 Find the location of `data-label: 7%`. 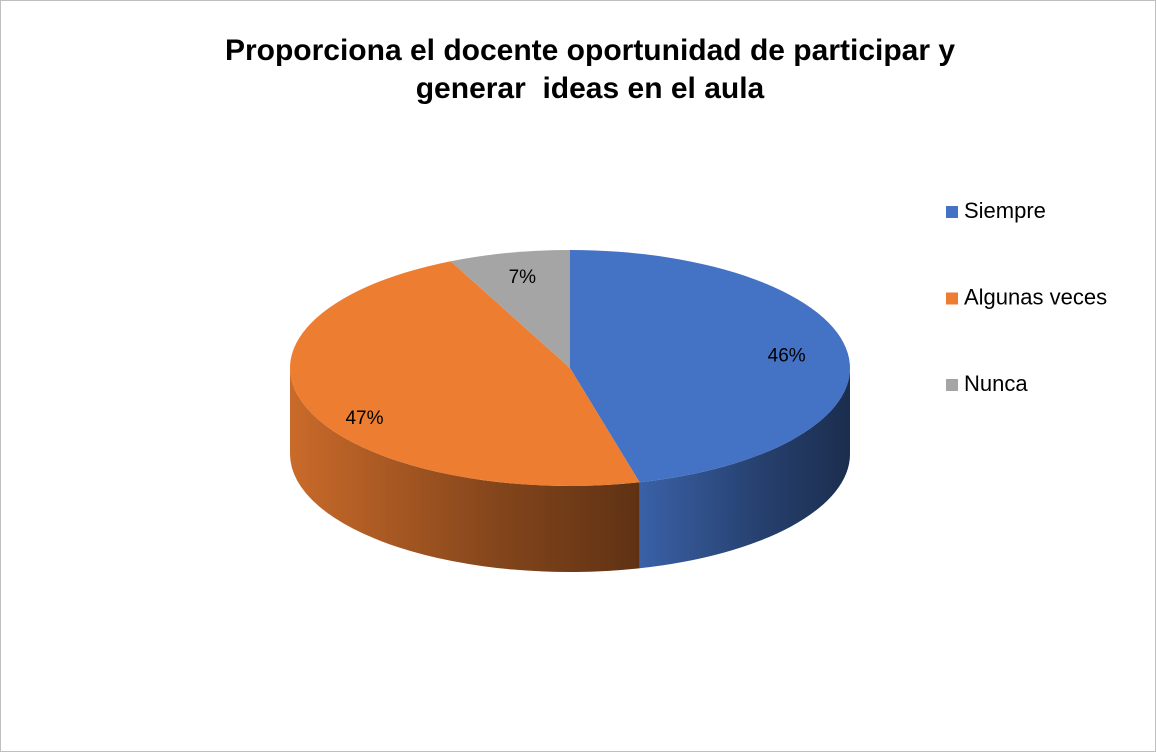

data-label: 7% is located at coordinates (523, 277).